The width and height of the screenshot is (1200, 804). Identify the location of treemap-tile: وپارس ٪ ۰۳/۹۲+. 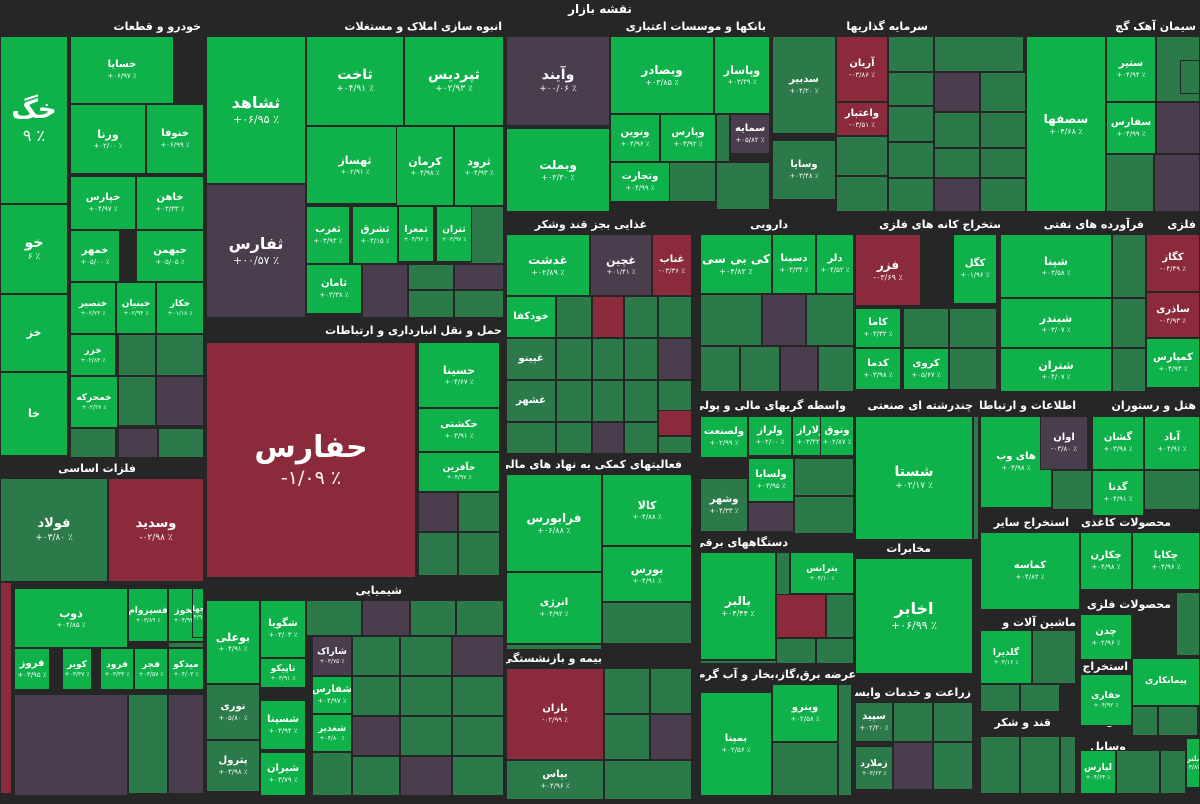
(688, 138).